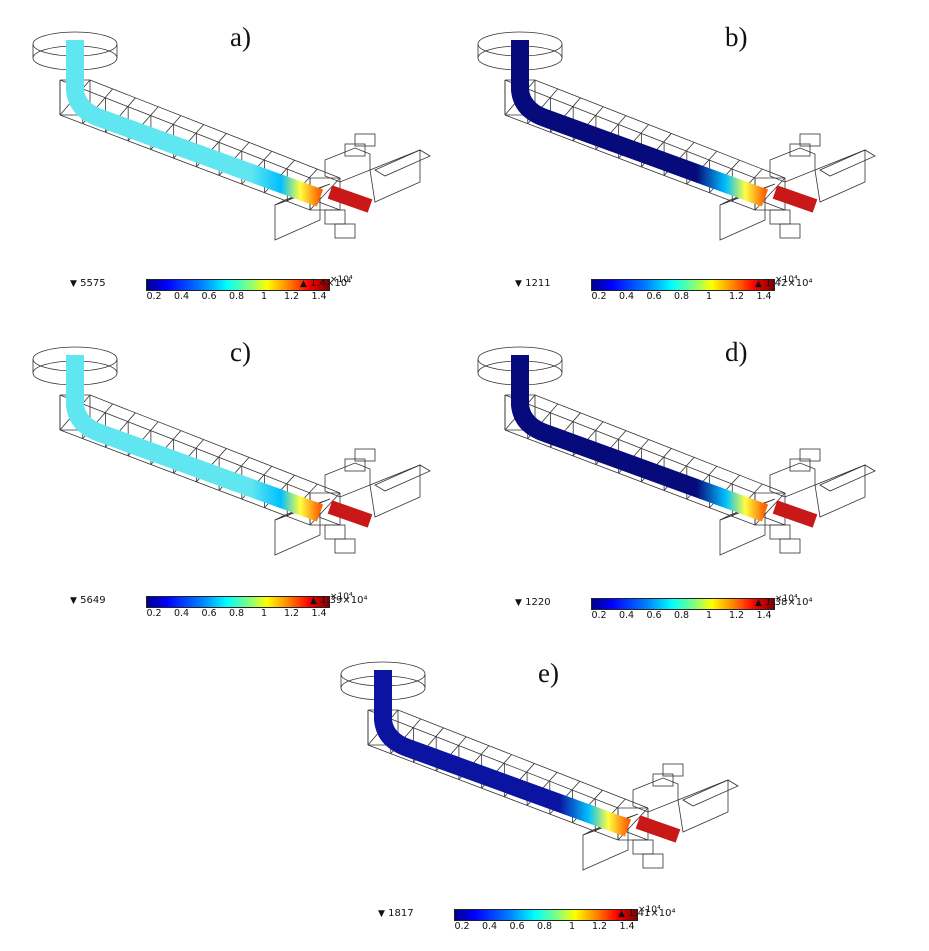 Image resolution: width=929 pixels, height=951 pixels. Describe the element at coordinates (88, 283) in the screenshot. I see `colorbar-min: ▼ 5575` at that location.